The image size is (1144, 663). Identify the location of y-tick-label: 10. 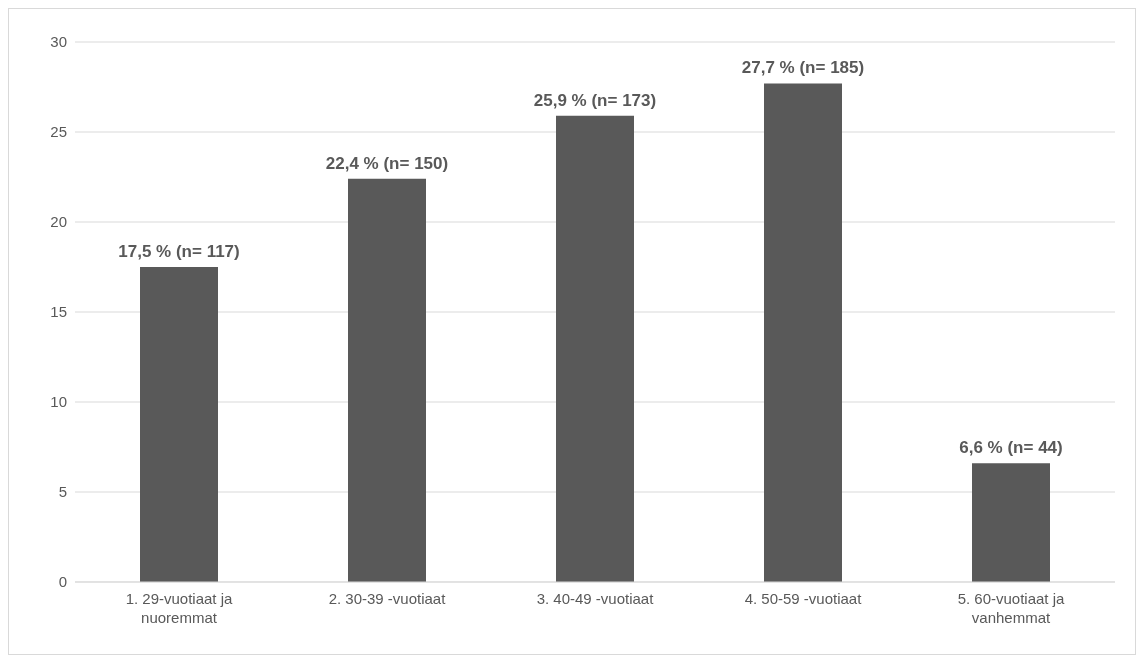
(58, 402).